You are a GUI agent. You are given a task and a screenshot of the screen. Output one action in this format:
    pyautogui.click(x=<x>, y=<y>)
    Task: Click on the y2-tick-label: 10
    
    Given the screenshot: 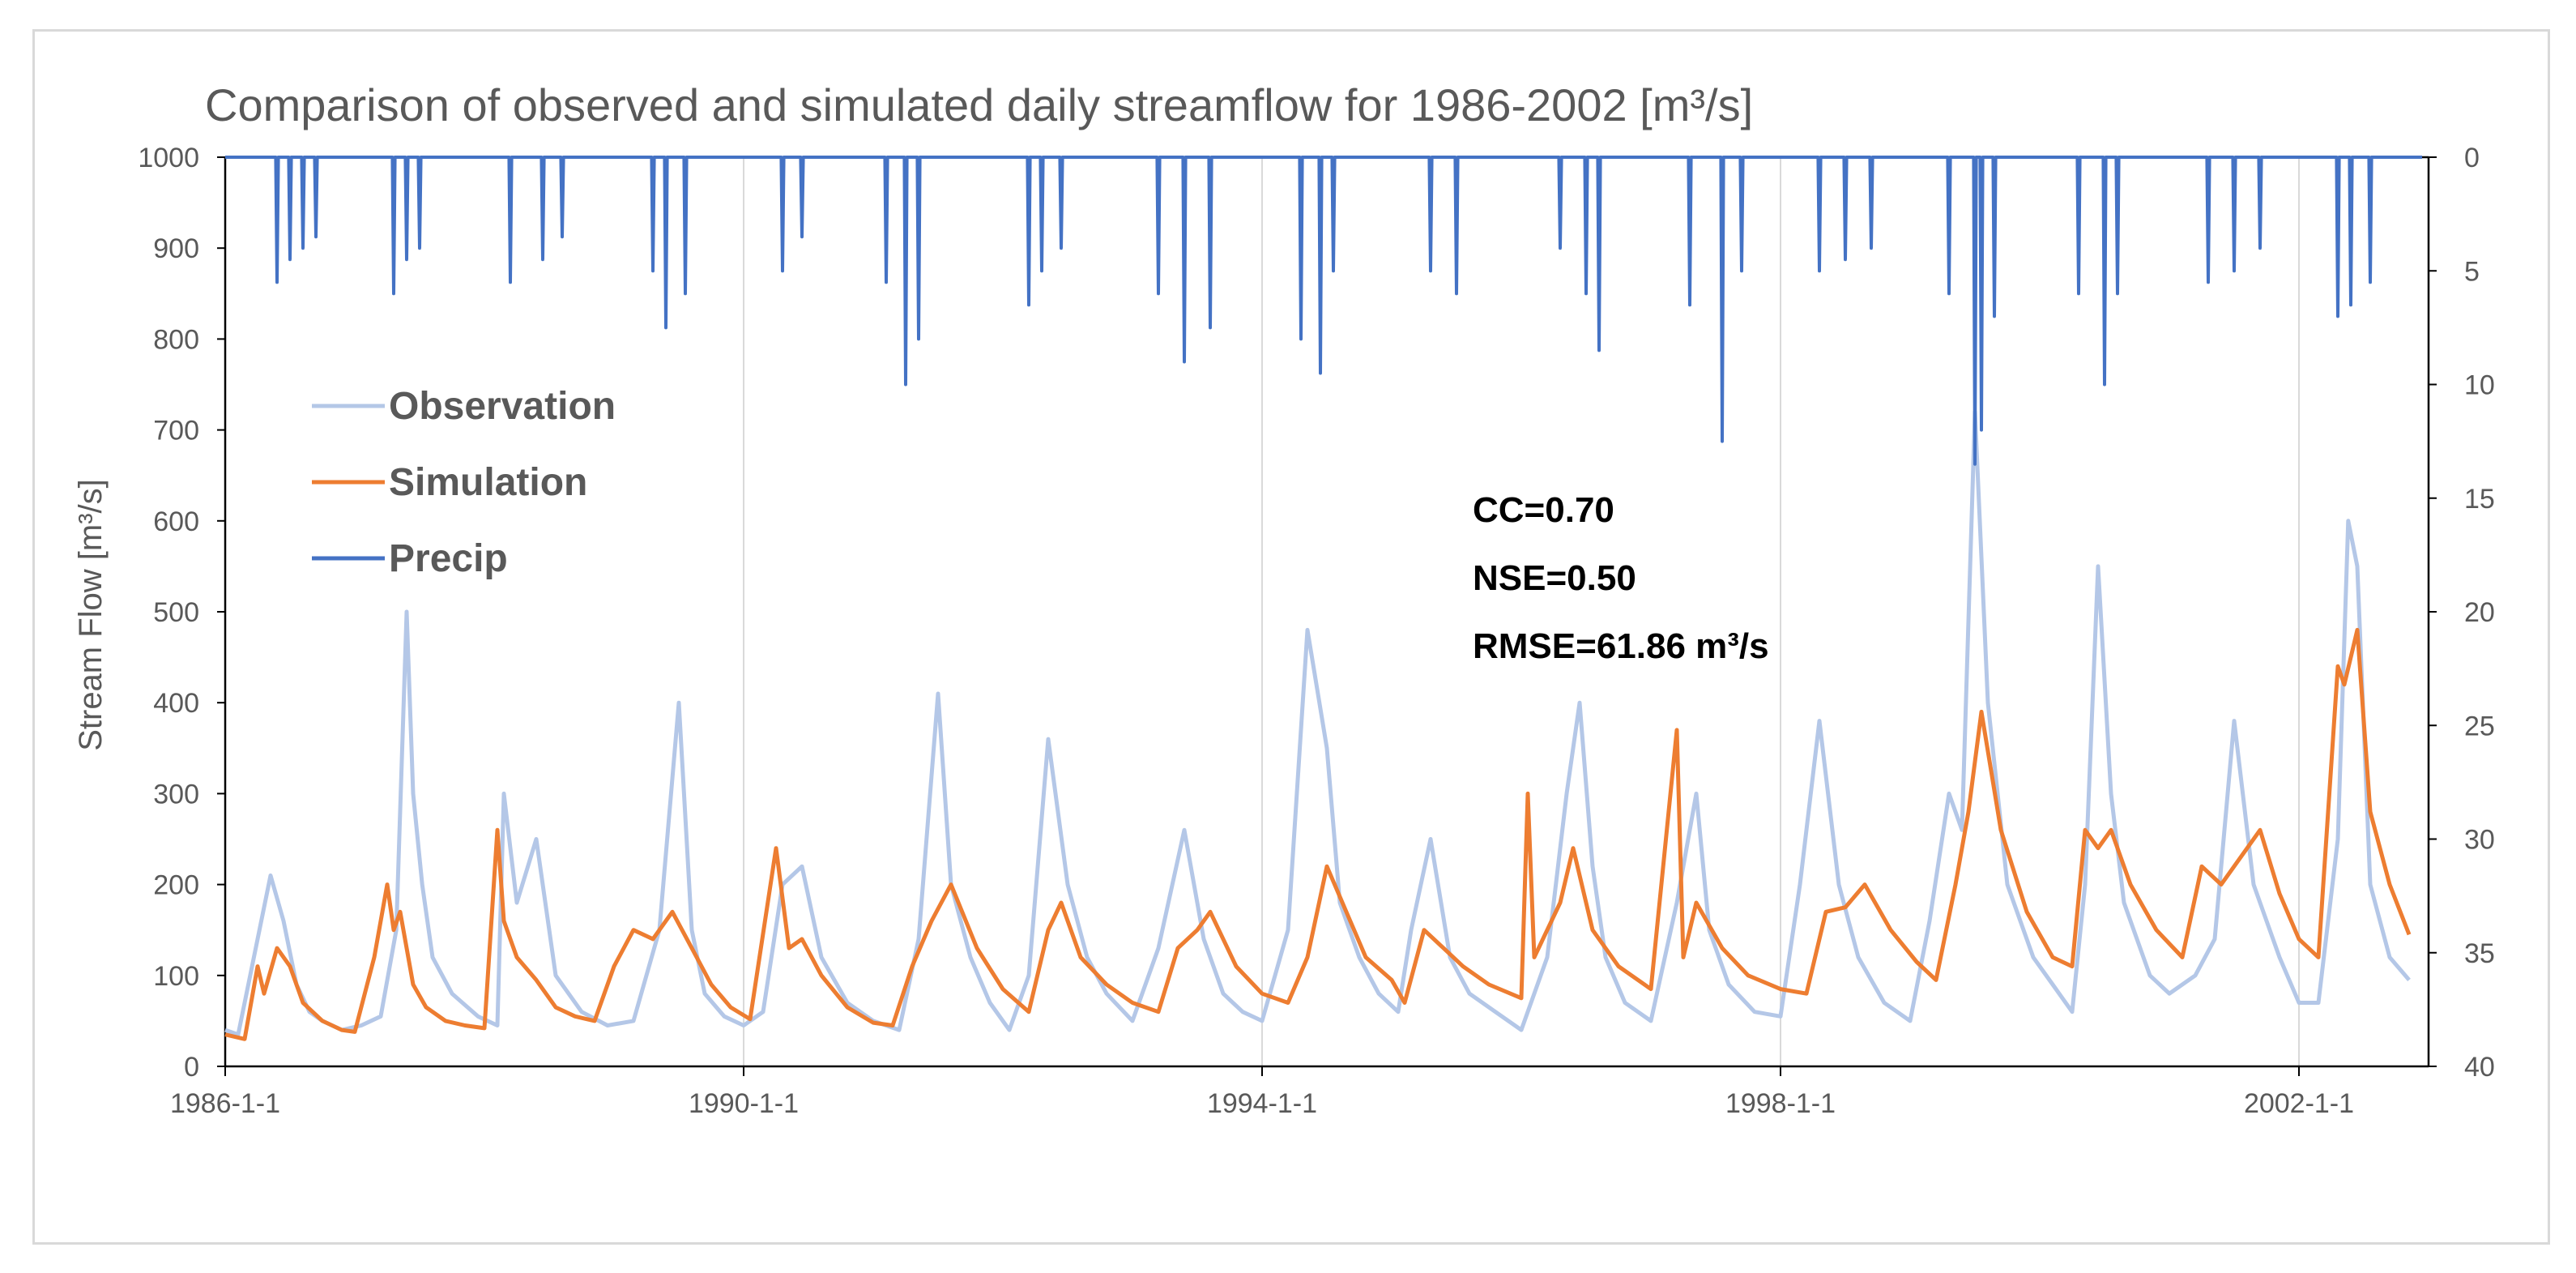 What is the action you would take?
    pyautogui.click(x=2480, y=386)
    